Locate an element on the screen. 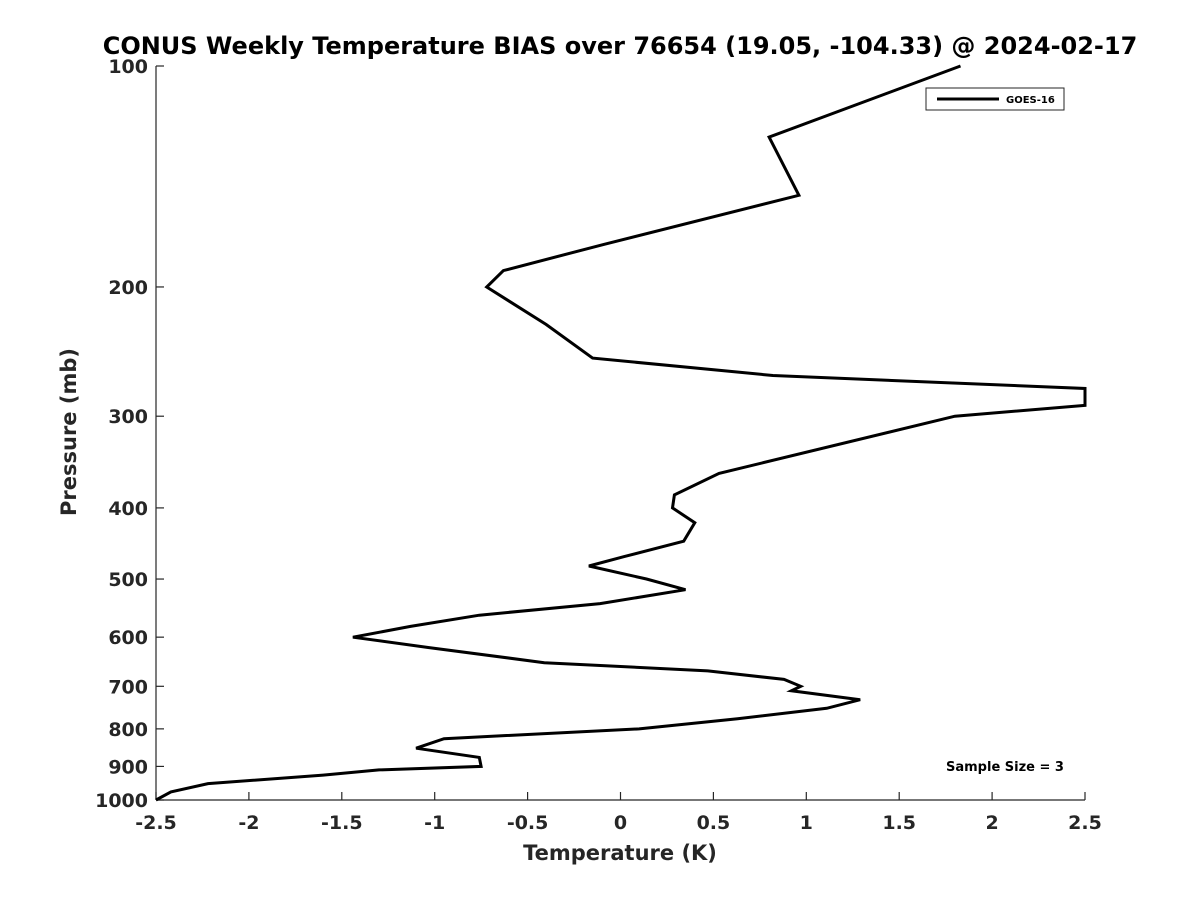 The image size is (1200, 900). y-tick-label: 900 is located at coordinates (128, 767).